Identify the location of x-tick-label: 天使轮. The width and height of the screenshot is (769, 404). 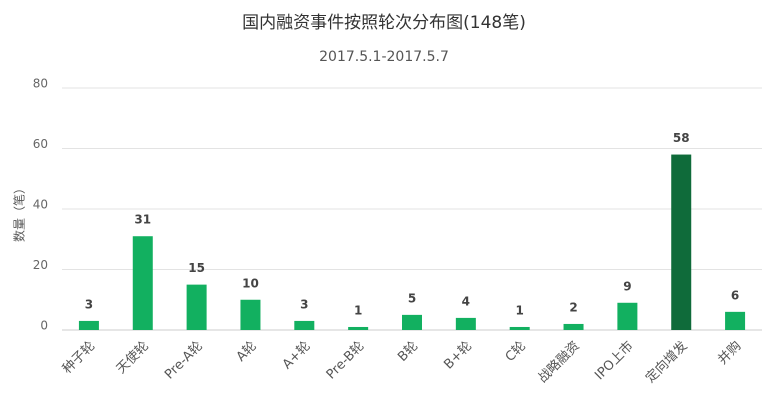
(132, 357).